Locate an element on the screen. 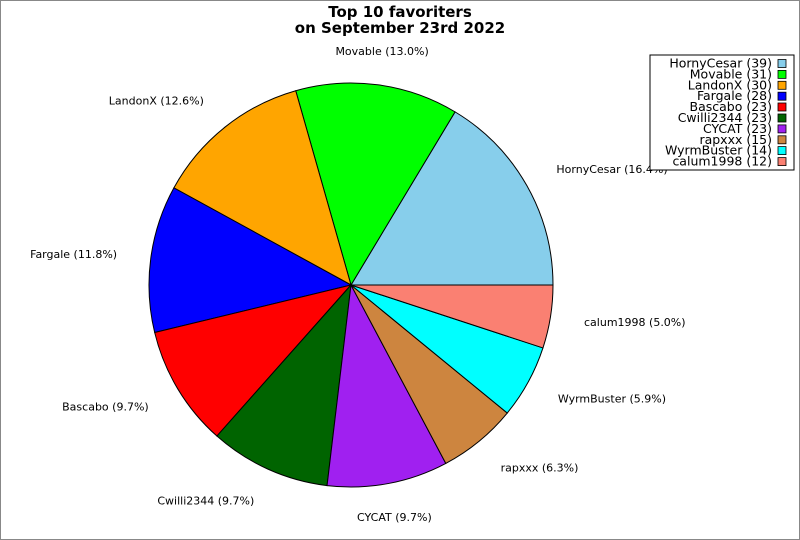  slice-label-cycat: CYCAT (9.7%) is located at coordinates (394, 517).